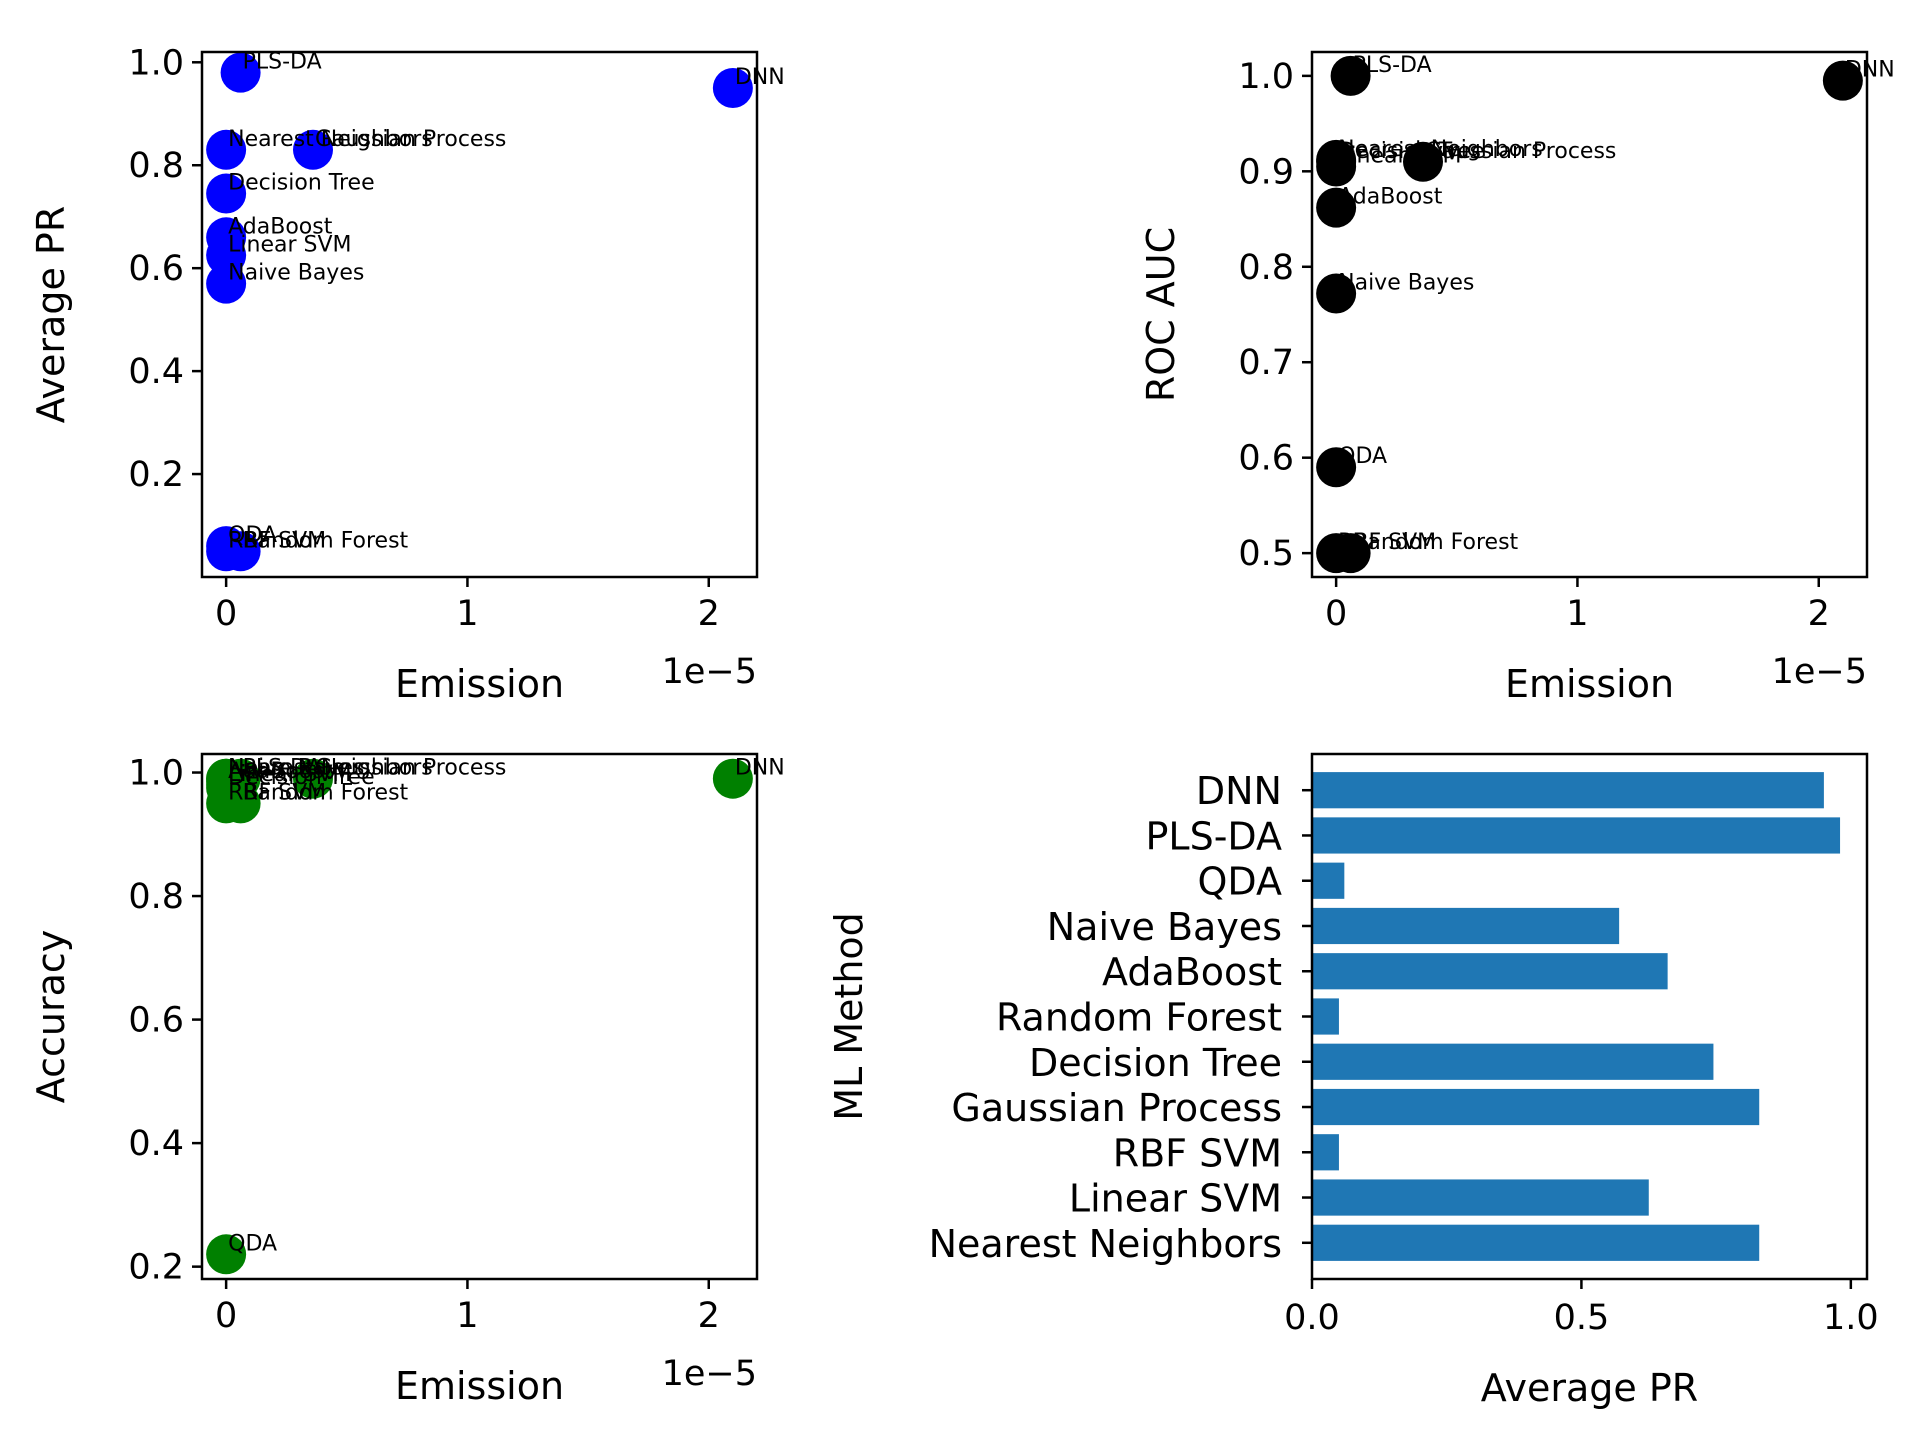  What do you see at coordinates (1175, 1199) in the screenshot?
I see `category-label: Linear SVM` at bounding box center [1175, 1199].